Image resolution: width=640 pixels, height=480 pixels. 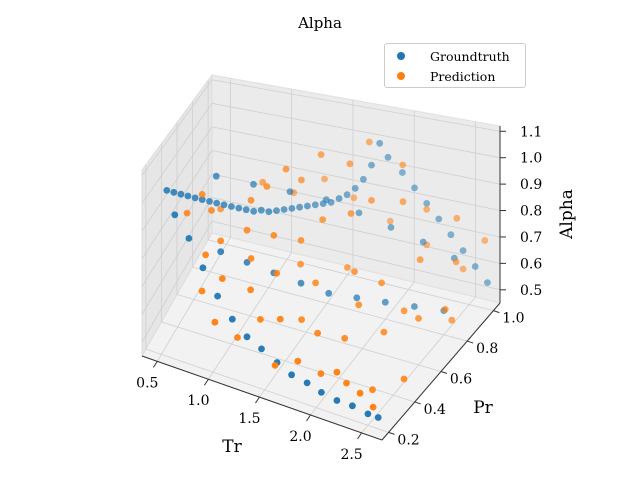 I want to click on y-axis-label: Pr, so click(x=483, y=408).